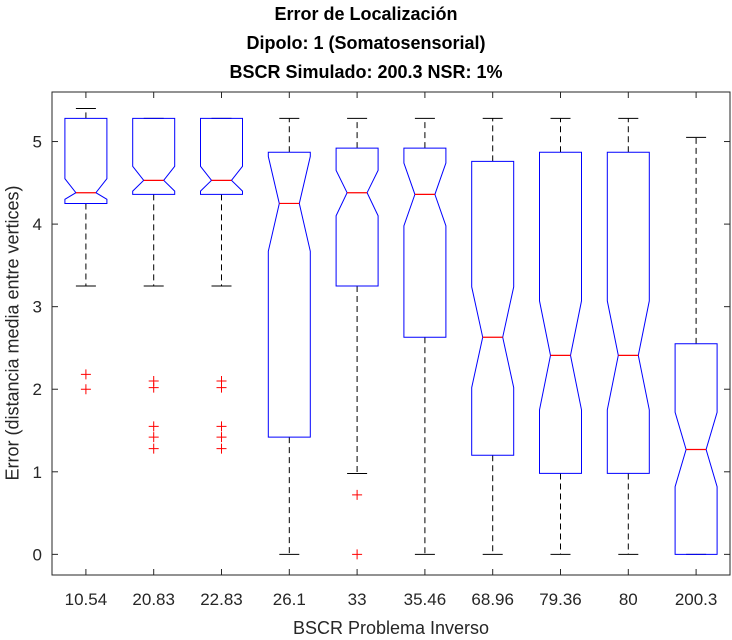 The width and height of the screenshot is (732, 640). Describe the element at coordinates (221, 599) in the screenshot. I see `x-tick-label: 22.83` at that location.